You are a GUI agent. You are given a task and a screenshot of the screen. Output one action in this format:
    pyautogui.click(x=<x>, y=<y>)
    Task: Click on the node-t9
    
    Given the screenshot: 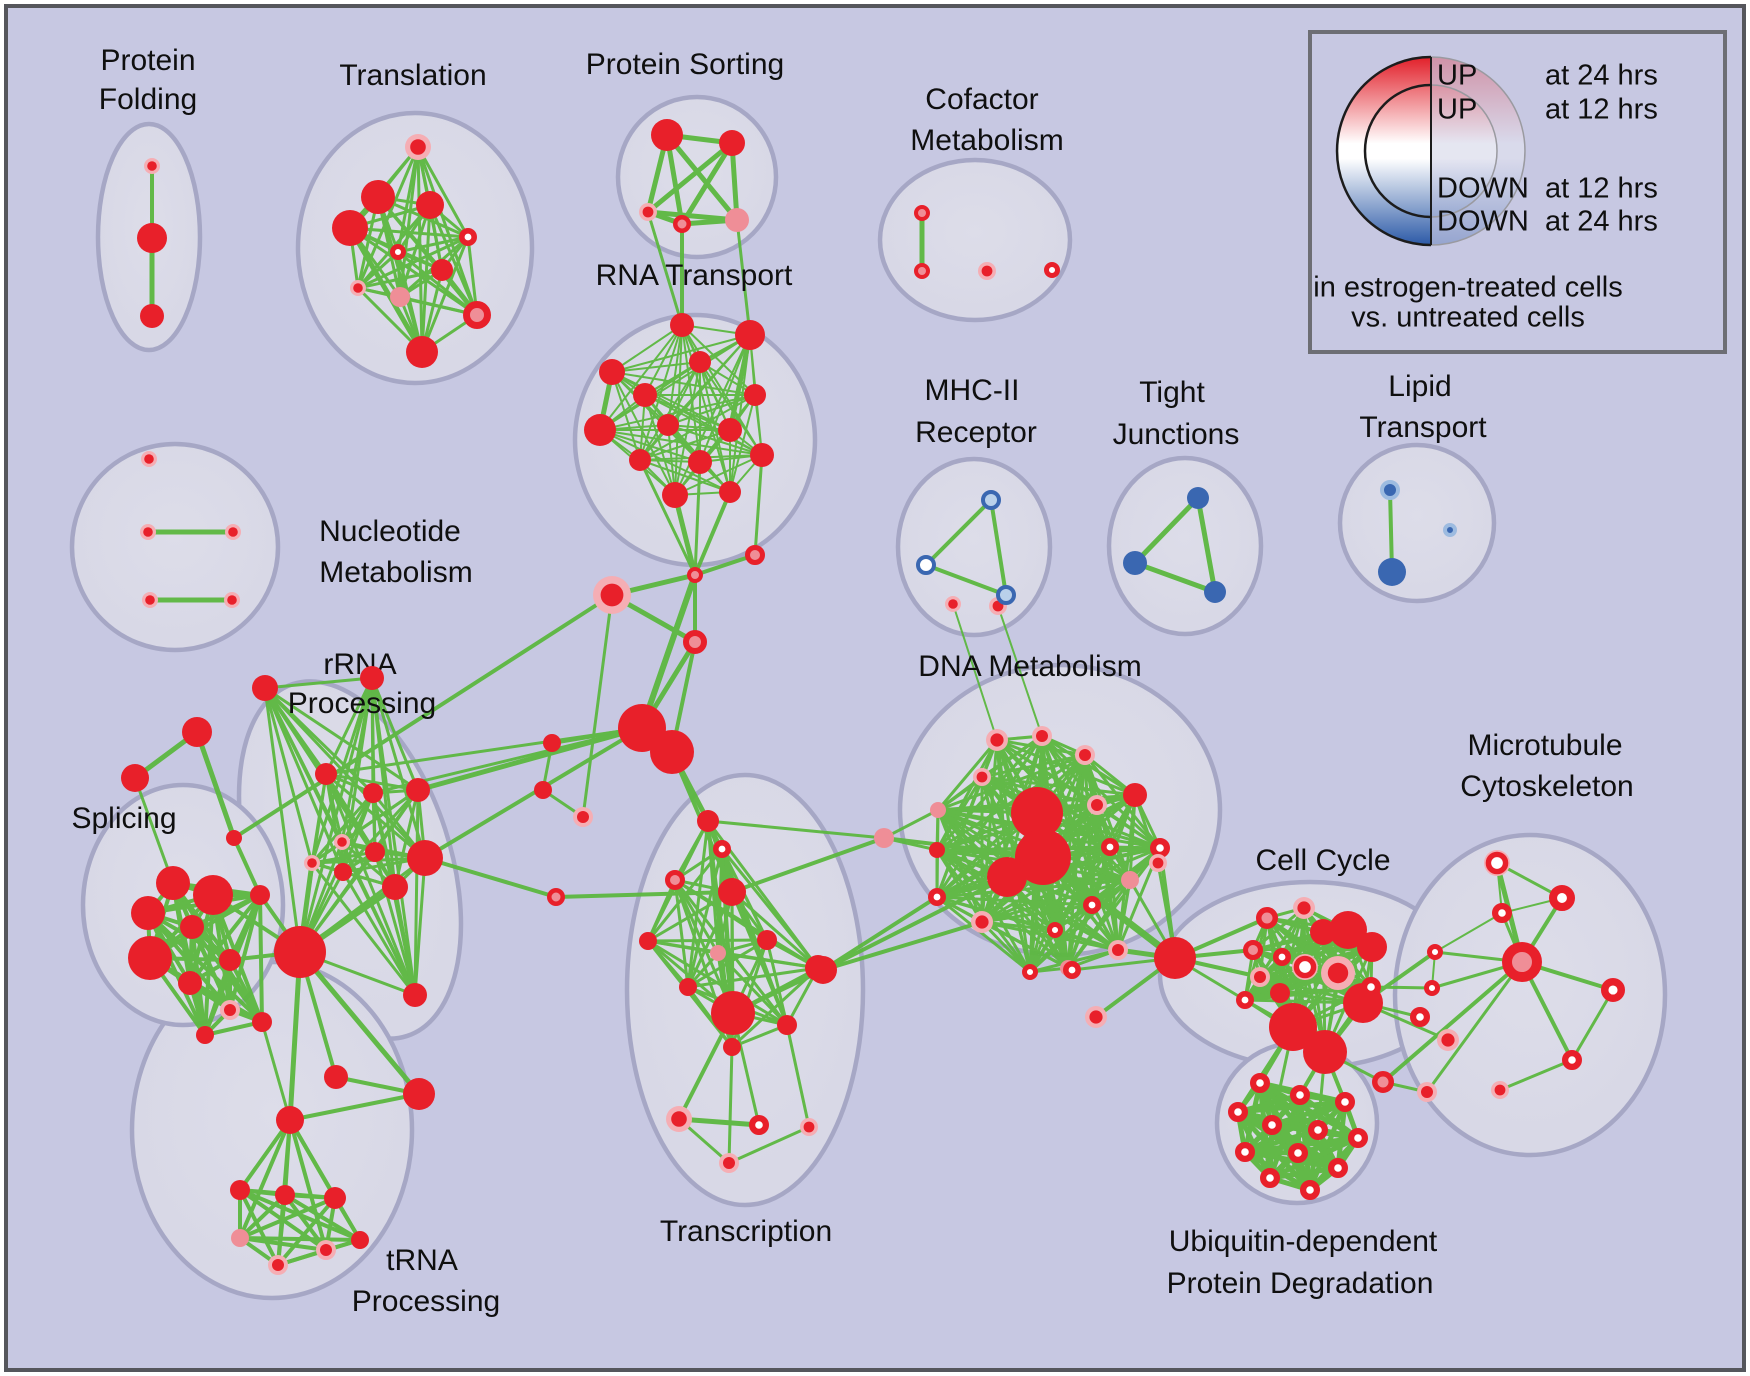 What is the action you would take?
    pyautogui.click(x=400, y=297)
    